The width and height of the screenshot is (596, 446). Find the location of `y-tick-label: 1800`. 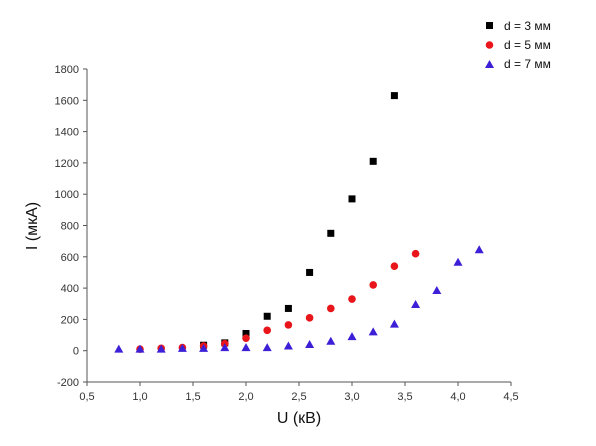

y-tick-label: 1800 is located at coordinates (67, 70).